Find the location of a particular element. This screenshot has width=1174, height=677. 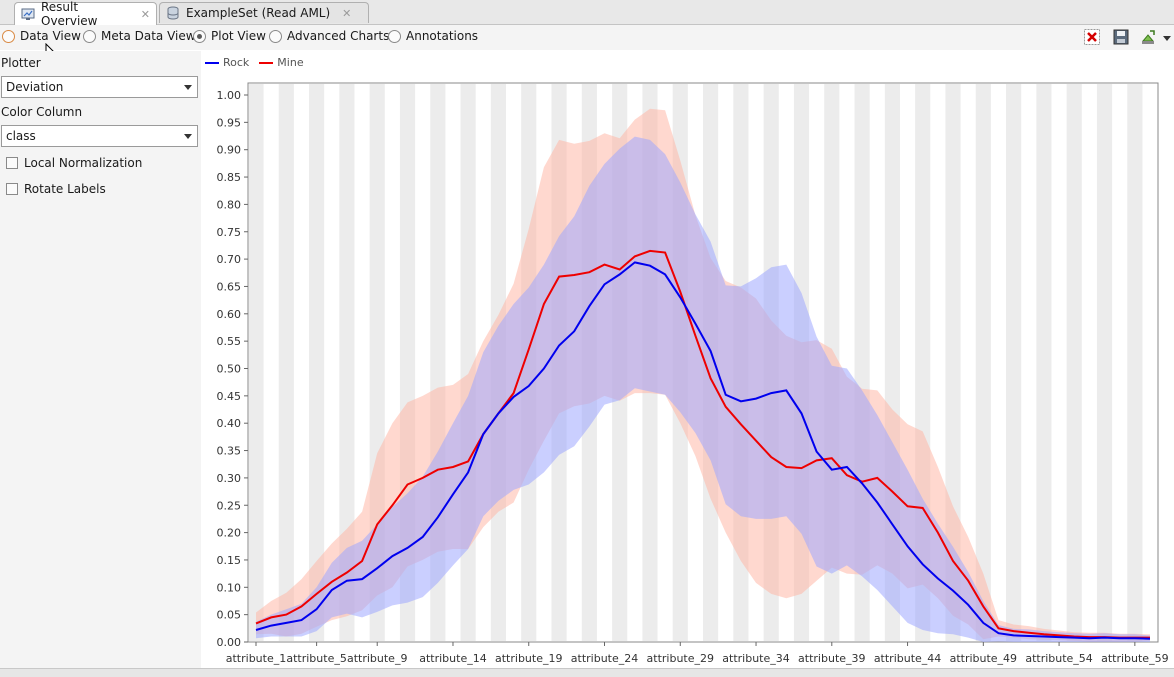

y-tick-label: 0.55 is located at coordinates (229, 341).